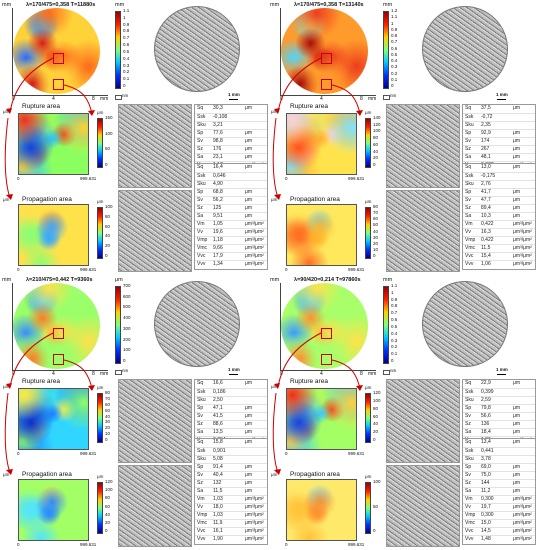  I want to click on param-row: Sz 89,4 μm, so click(499, 208).